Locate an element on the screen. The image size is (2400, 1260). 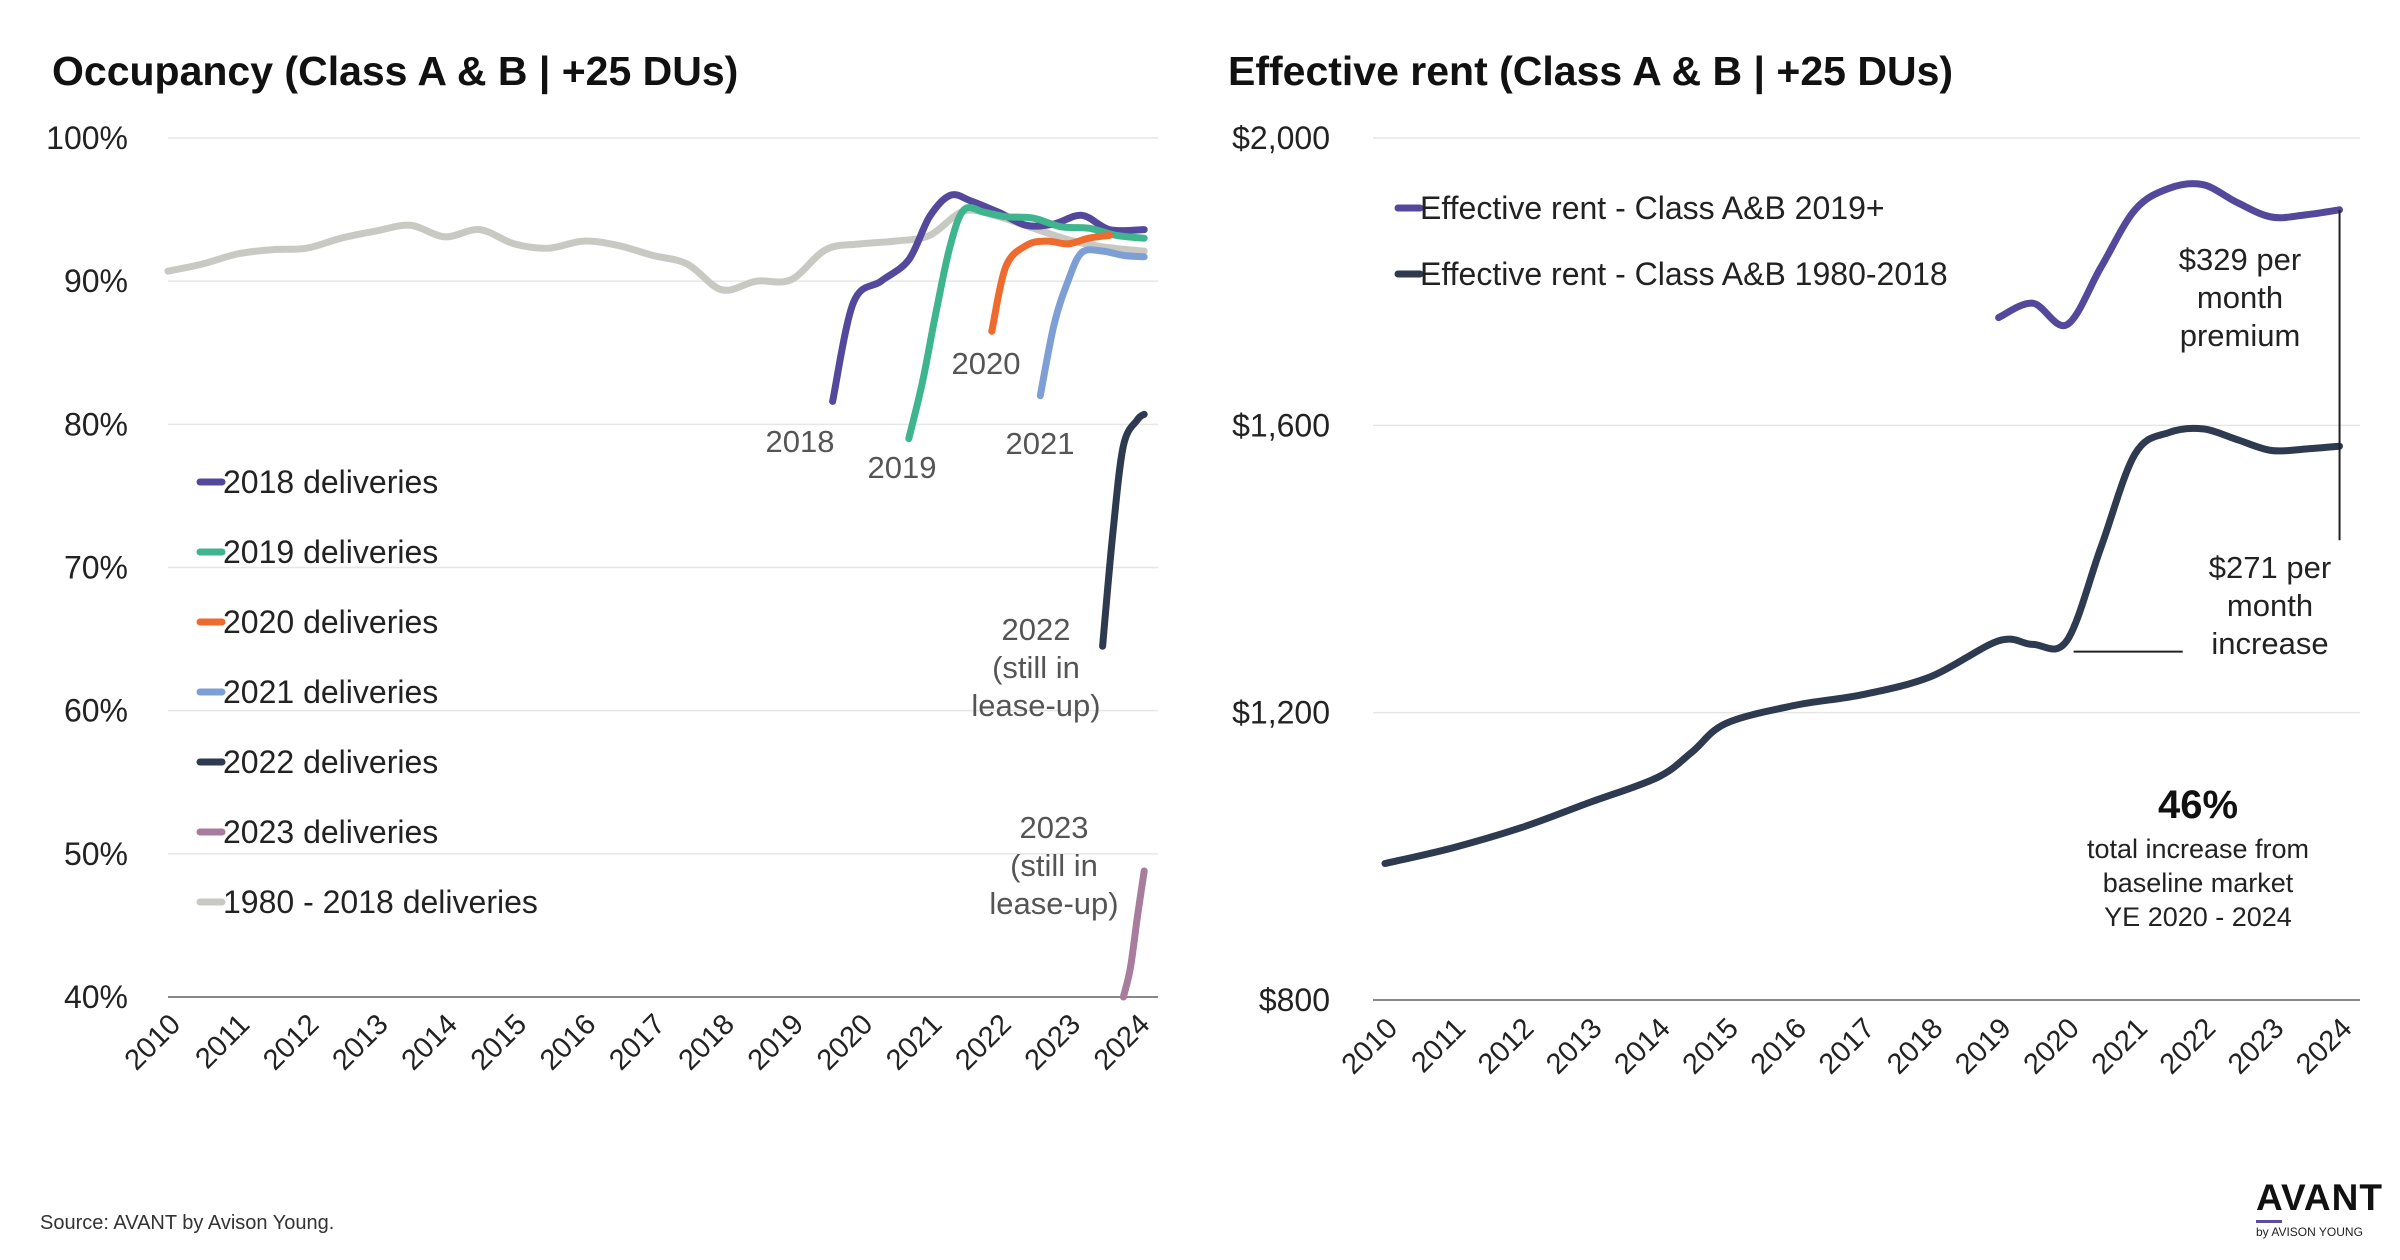
rent-x-tick-label: 2023 is located at coordinates (2256, 1046).